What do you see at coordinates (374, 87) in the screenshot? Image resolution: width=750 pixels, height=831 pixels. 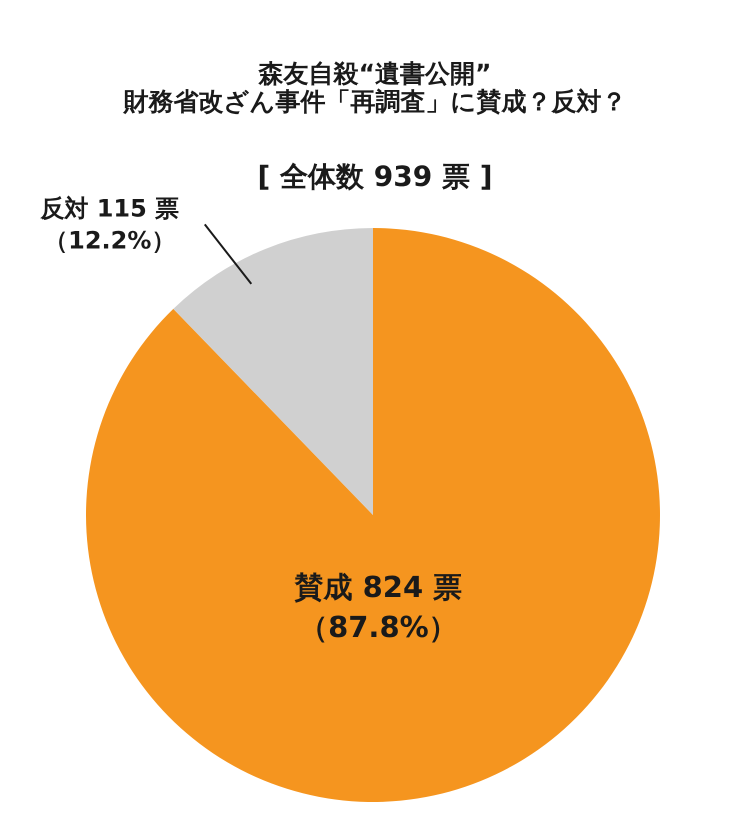 I see `chart-title: 森友自殺“遺書公開” 財務省改ざん事件「再調査」に賛成？反対？` at bounding box center [374, 87].